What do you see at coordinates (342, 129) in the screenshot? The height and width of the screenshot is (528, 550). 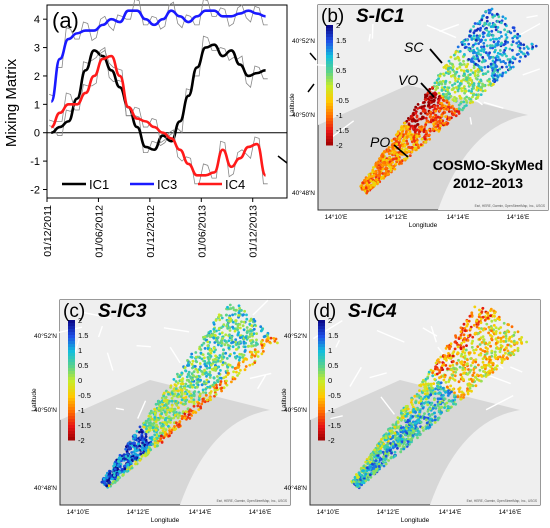 I see `road-line` at bounding box center [342, 129].